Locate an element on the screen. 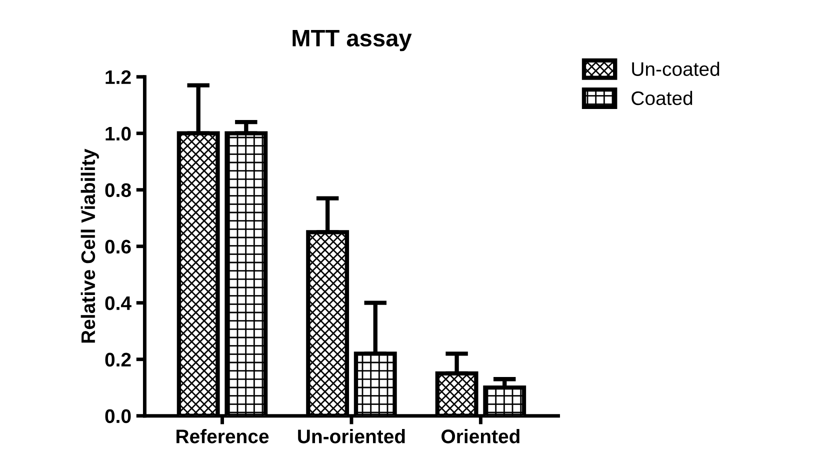 This screenshot has width=827, height=452. legend-label: Un-coated is located at coordinates (676, 69).